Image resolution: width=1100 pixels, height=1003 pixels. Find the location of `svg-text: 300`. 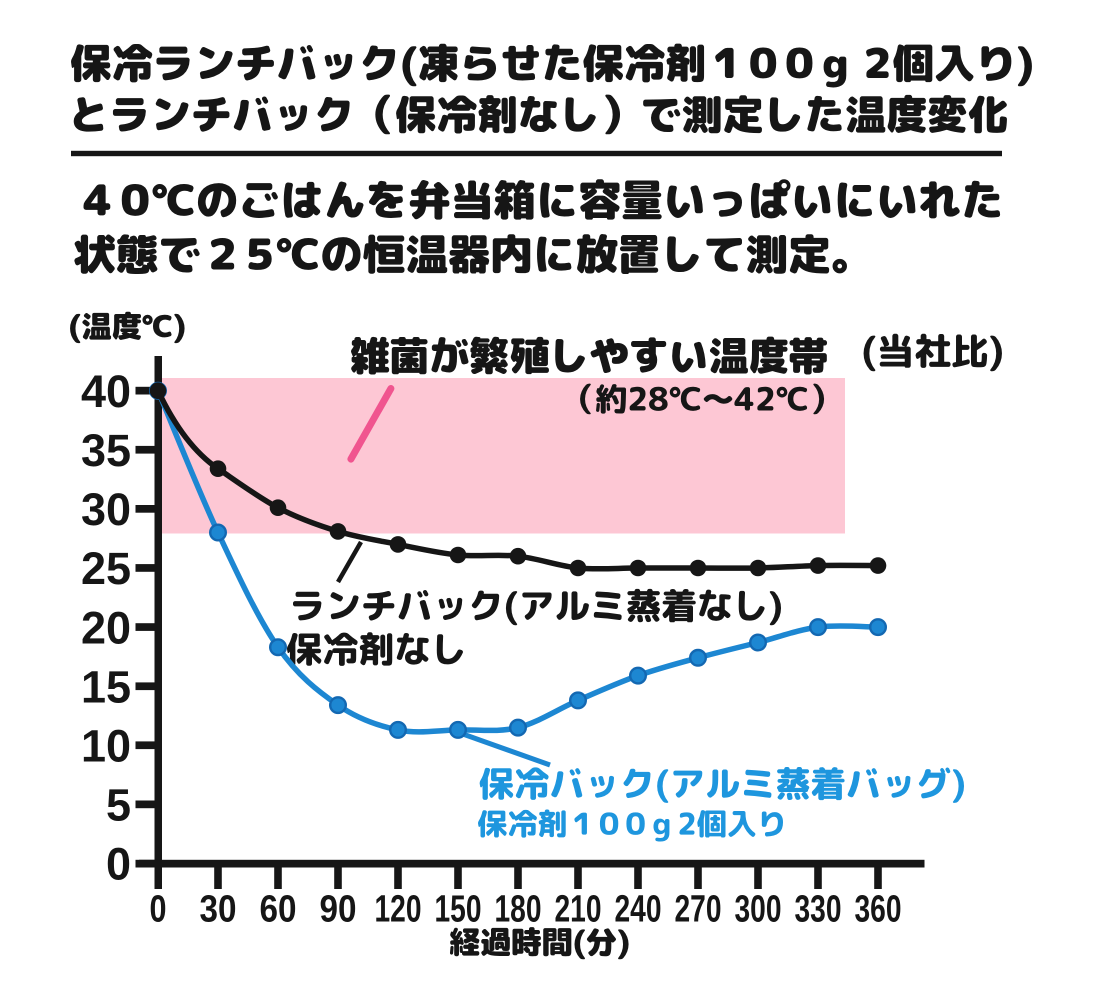

svg-text: 300 is located at coordinates (758, 909).